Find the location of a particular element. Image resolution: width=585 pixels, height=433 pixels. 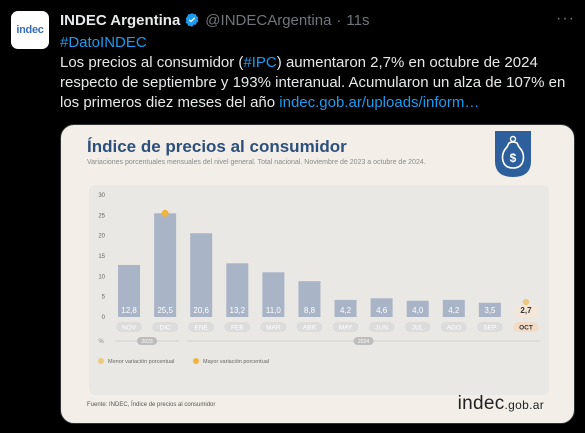

bar-nov is located at coordinates (129, 290).